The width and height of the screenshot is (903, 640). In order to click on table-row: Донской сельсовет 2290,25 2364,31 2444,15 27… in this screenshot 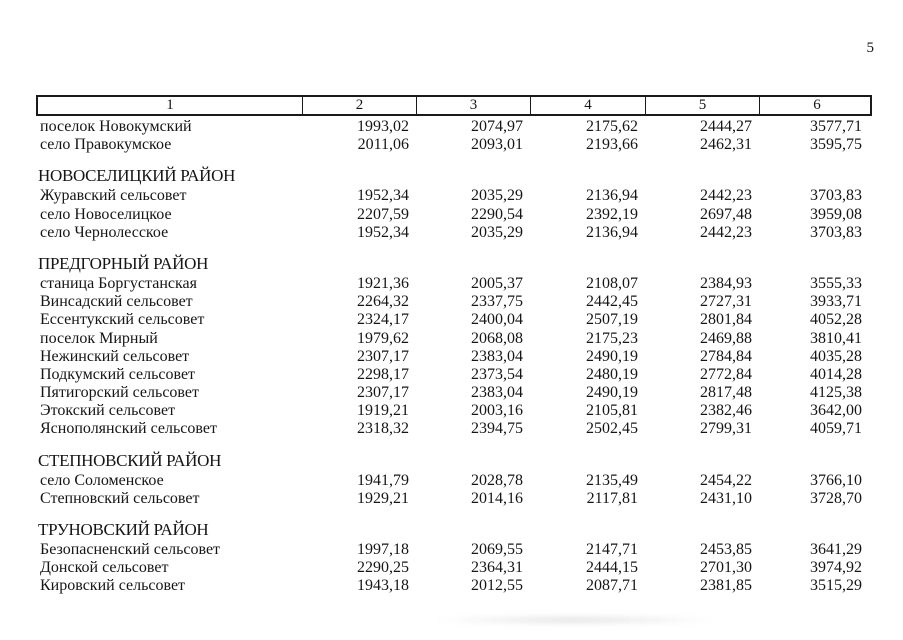, I will do `click(454, 568)`.